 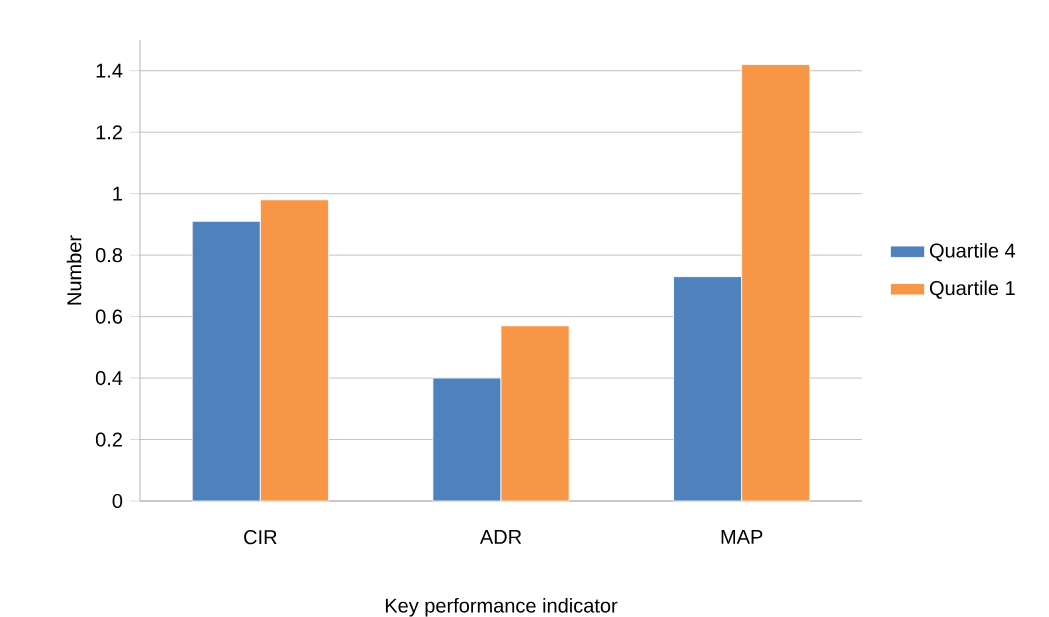 What do you see at coordinates (260, 537) in the screenshot?
I see `x-tick-label: CIR` at bounding box center [260, 537].